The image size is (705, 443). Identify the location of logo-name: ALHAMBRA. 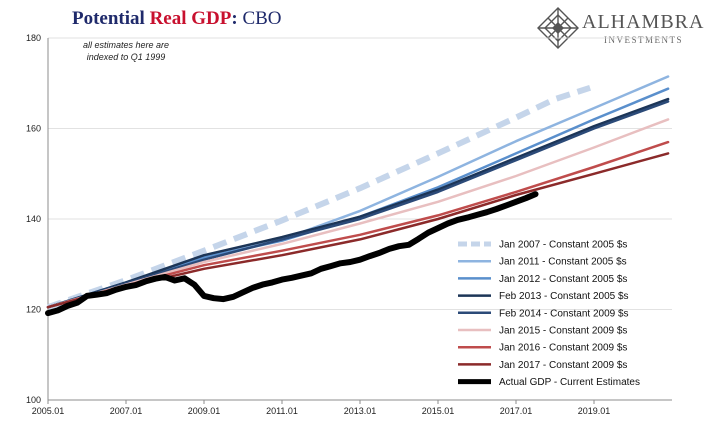
(643, 22).